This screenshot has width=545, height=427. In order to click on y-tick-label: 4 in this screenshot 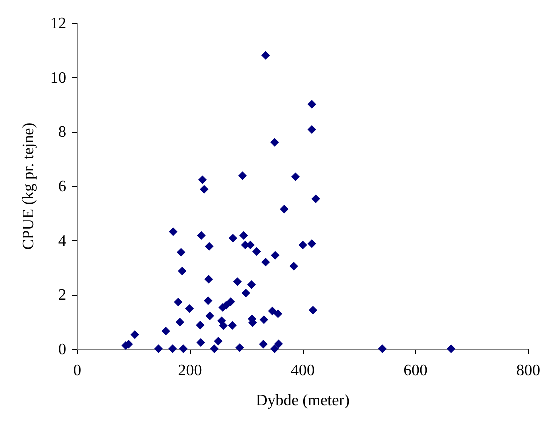, I will do `click(62, 241)`.